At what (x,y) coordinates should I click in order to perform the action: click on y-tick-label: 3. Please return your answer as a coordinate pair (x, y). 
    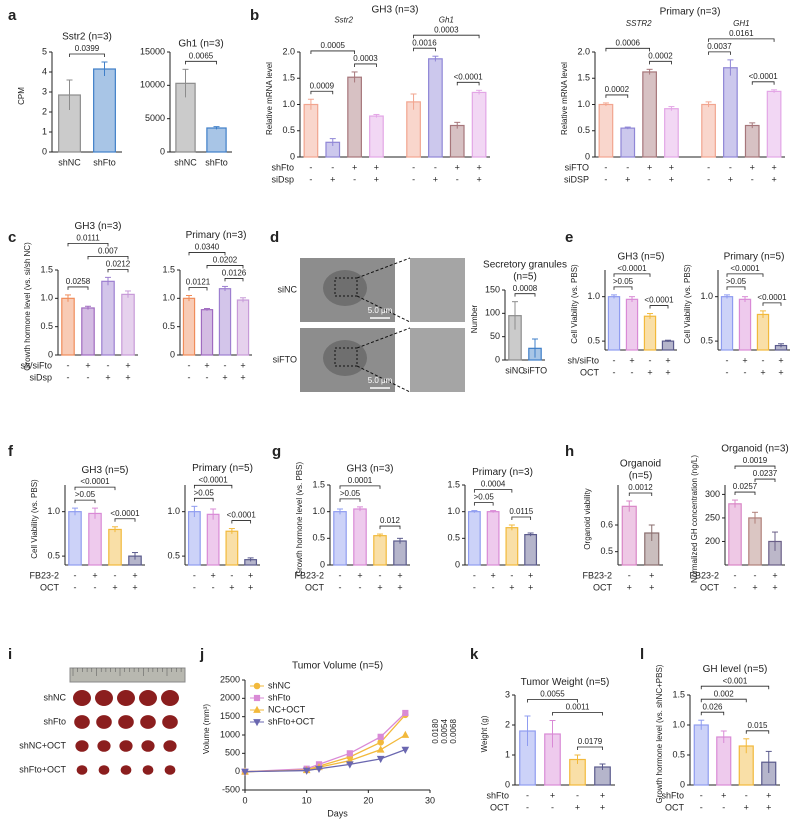
    Looking at the image, I should click on (507, 694).